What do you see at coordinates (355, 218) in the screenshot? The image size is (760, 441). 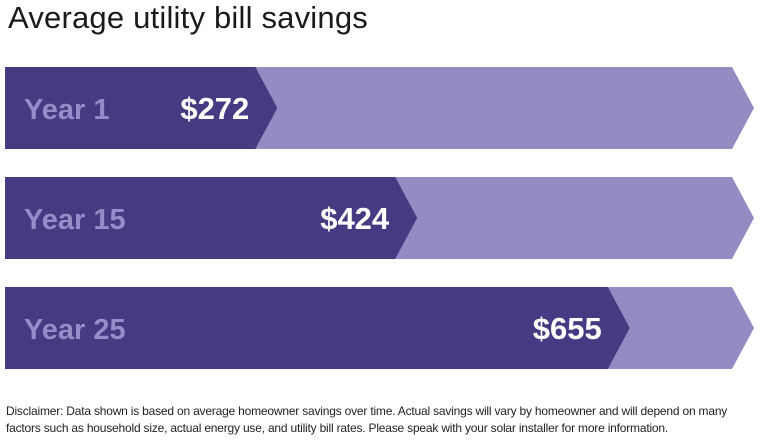 I see `value-label: $424` at bounding box center [355, 218].